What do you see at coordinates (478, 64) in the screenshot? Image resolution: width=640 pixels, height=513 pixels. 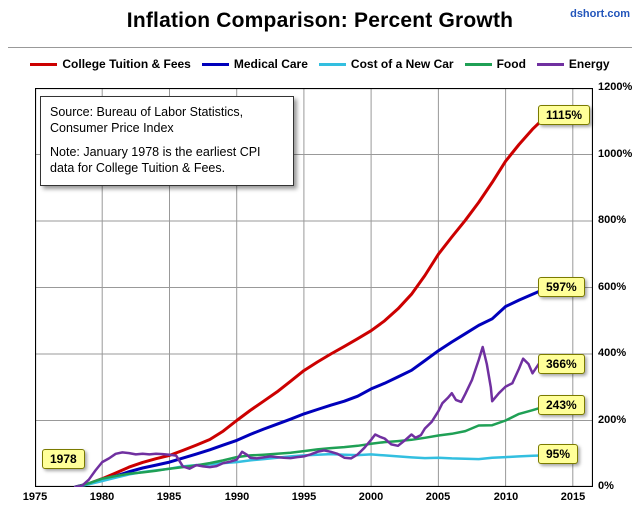 I see `legend-swatch-food` at bounding box center [478, 64].